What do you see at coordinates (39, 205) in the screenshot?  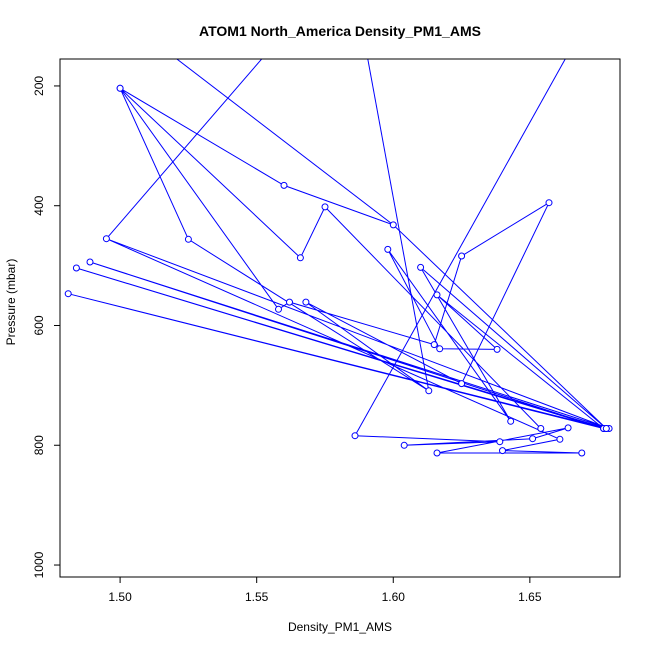 I see `y-tick-label: 400` at bounding box center [39, 205].